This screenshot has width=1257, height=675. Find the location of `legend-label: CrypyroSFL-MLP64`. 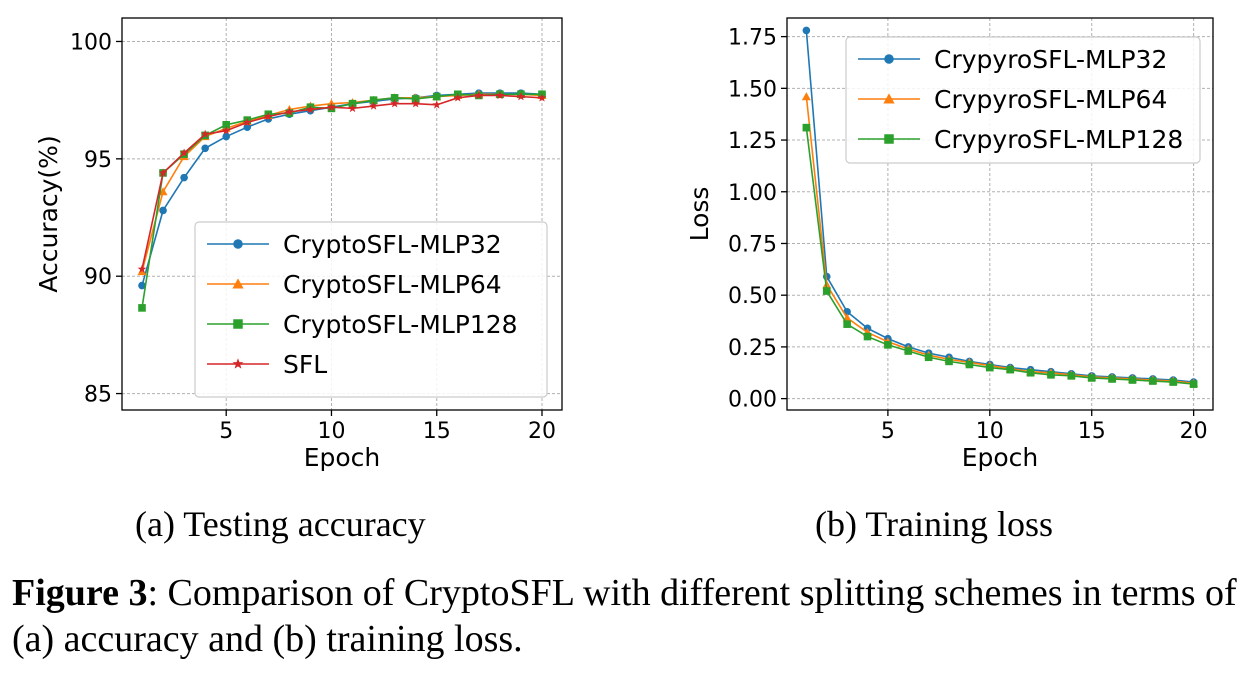

legend-label: CrypyroSFL-MLP64 is located at coordinates (1050, 99).